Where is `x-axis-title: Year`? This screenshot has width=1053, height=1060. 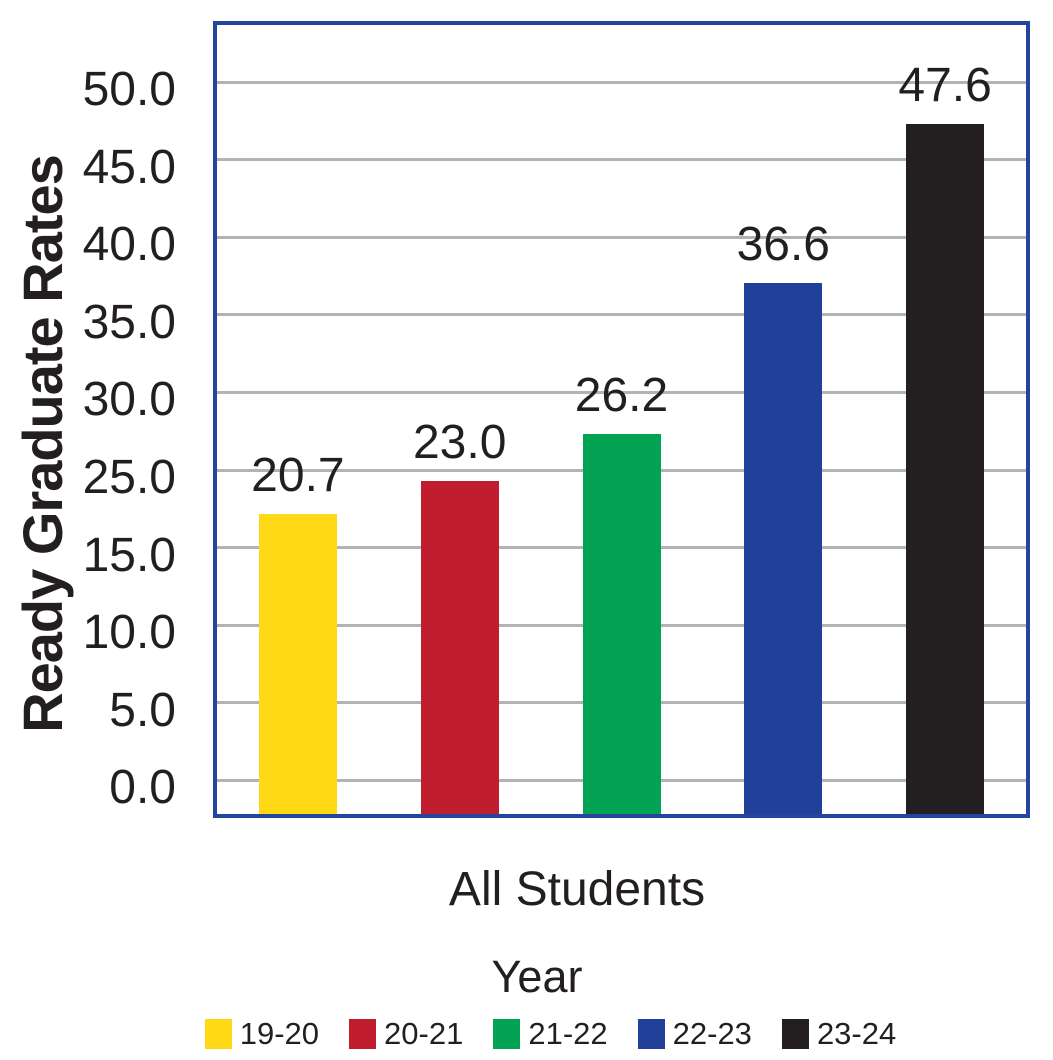 x-axis-title: Year is located at coordinates (537, 976).